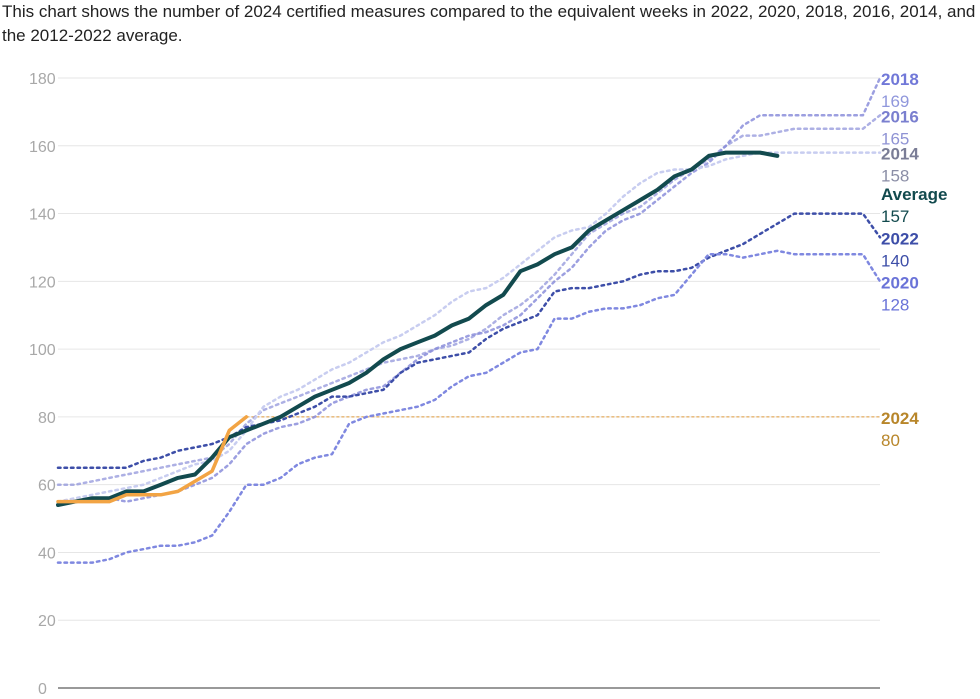 The width and height of the screenshot is (980, 699). Describe the element at coordinates (900, 238) in the screenshot. I see `end-label-2022: 2022` at that location.